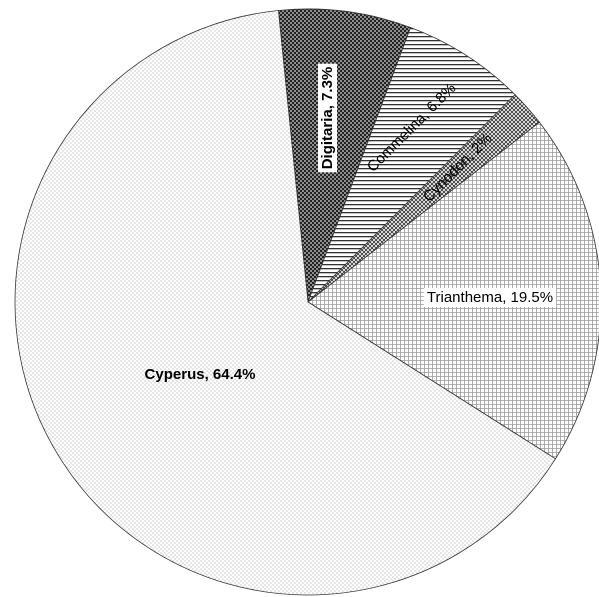 This screenshot has width=599, height=597. I want to click on pie-slice, so click(344, 155).